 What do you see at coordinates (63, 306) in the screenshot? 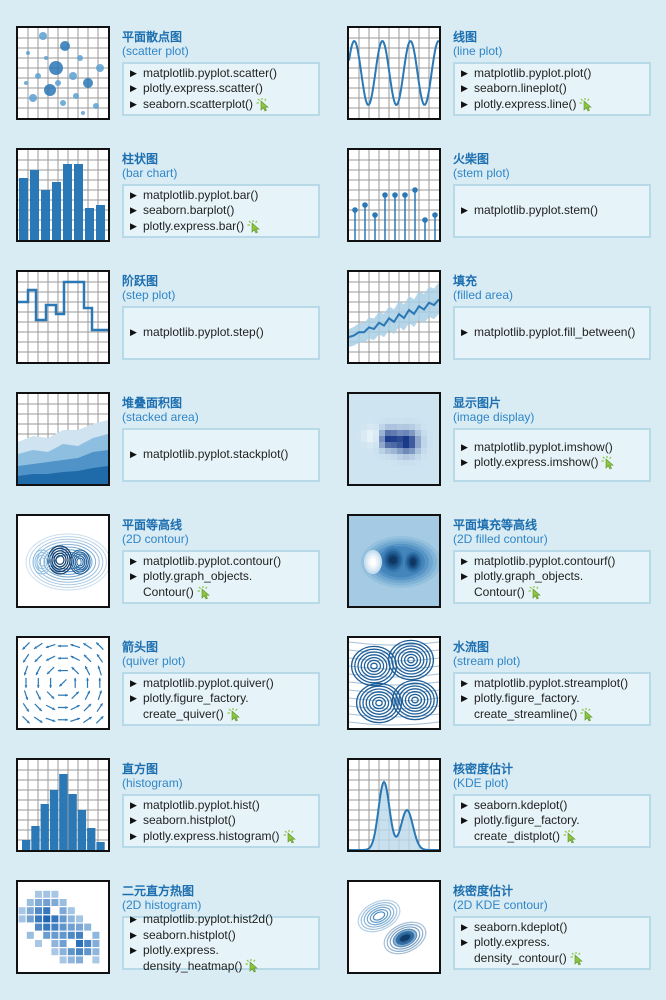
I see `step-line` at bounding box center [63, 306].